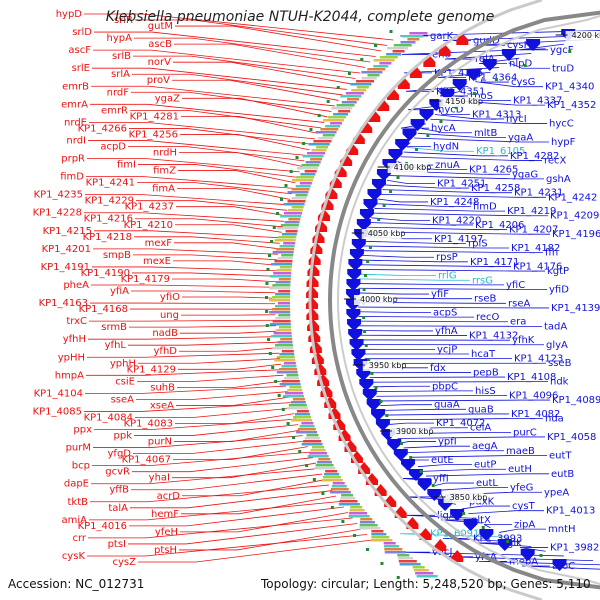 The image size is (600, 600). What do you see at coordinates (562, 50) in the screenshot?
I see `gene-label-plus: ygcF` at bounding box center [562, 50].